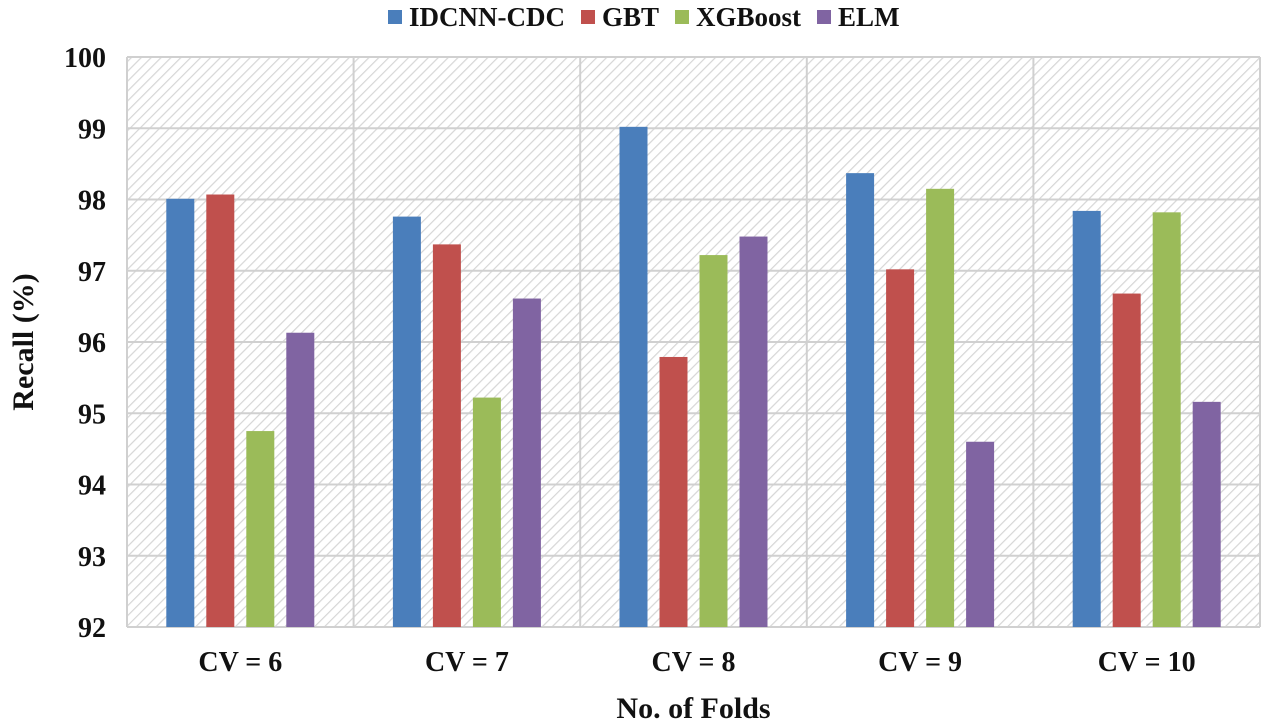  I want to click on y-tick-label: 97, so click(92, 272).